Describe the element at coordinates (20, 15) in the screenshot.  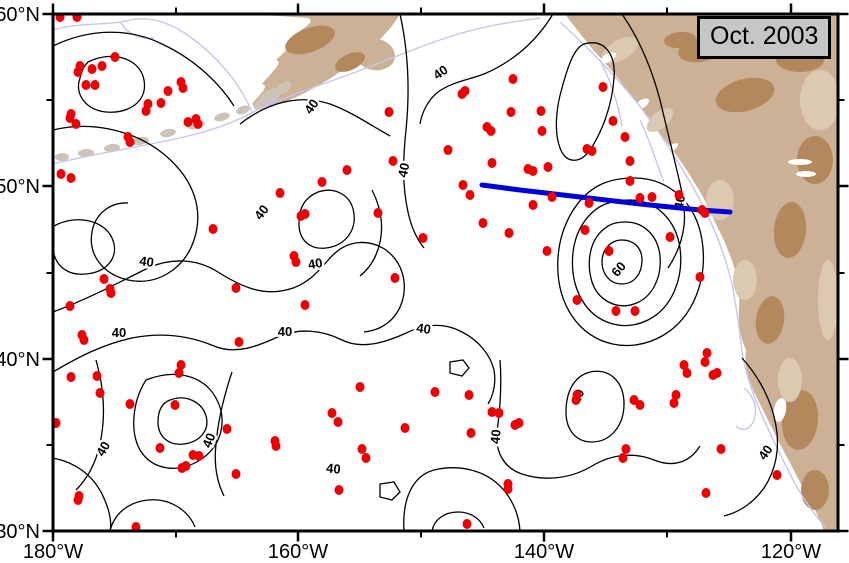
I see `y-axis-label: 60°N` at that location.